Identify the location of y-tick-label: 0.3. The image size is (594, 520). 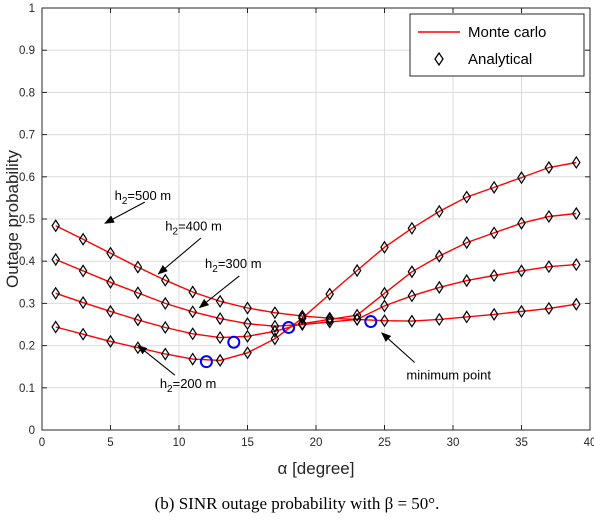
(27, 304).